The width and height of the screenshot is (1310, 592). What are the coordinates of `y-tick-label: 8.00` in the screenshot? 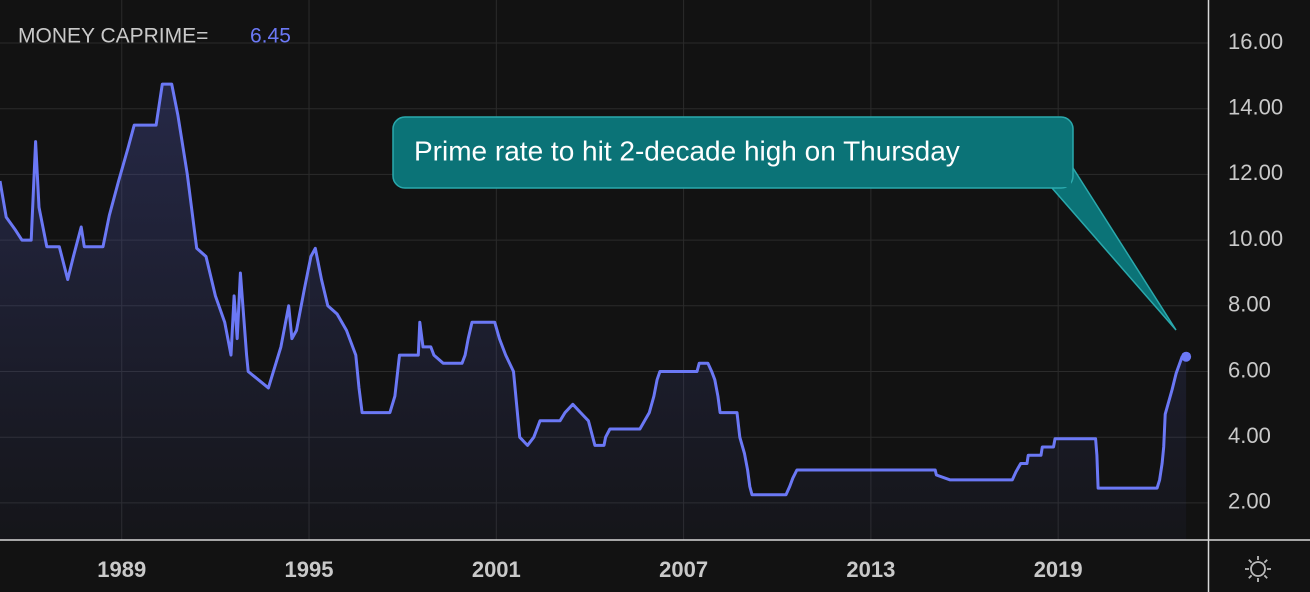 It's located at (1249, 304).